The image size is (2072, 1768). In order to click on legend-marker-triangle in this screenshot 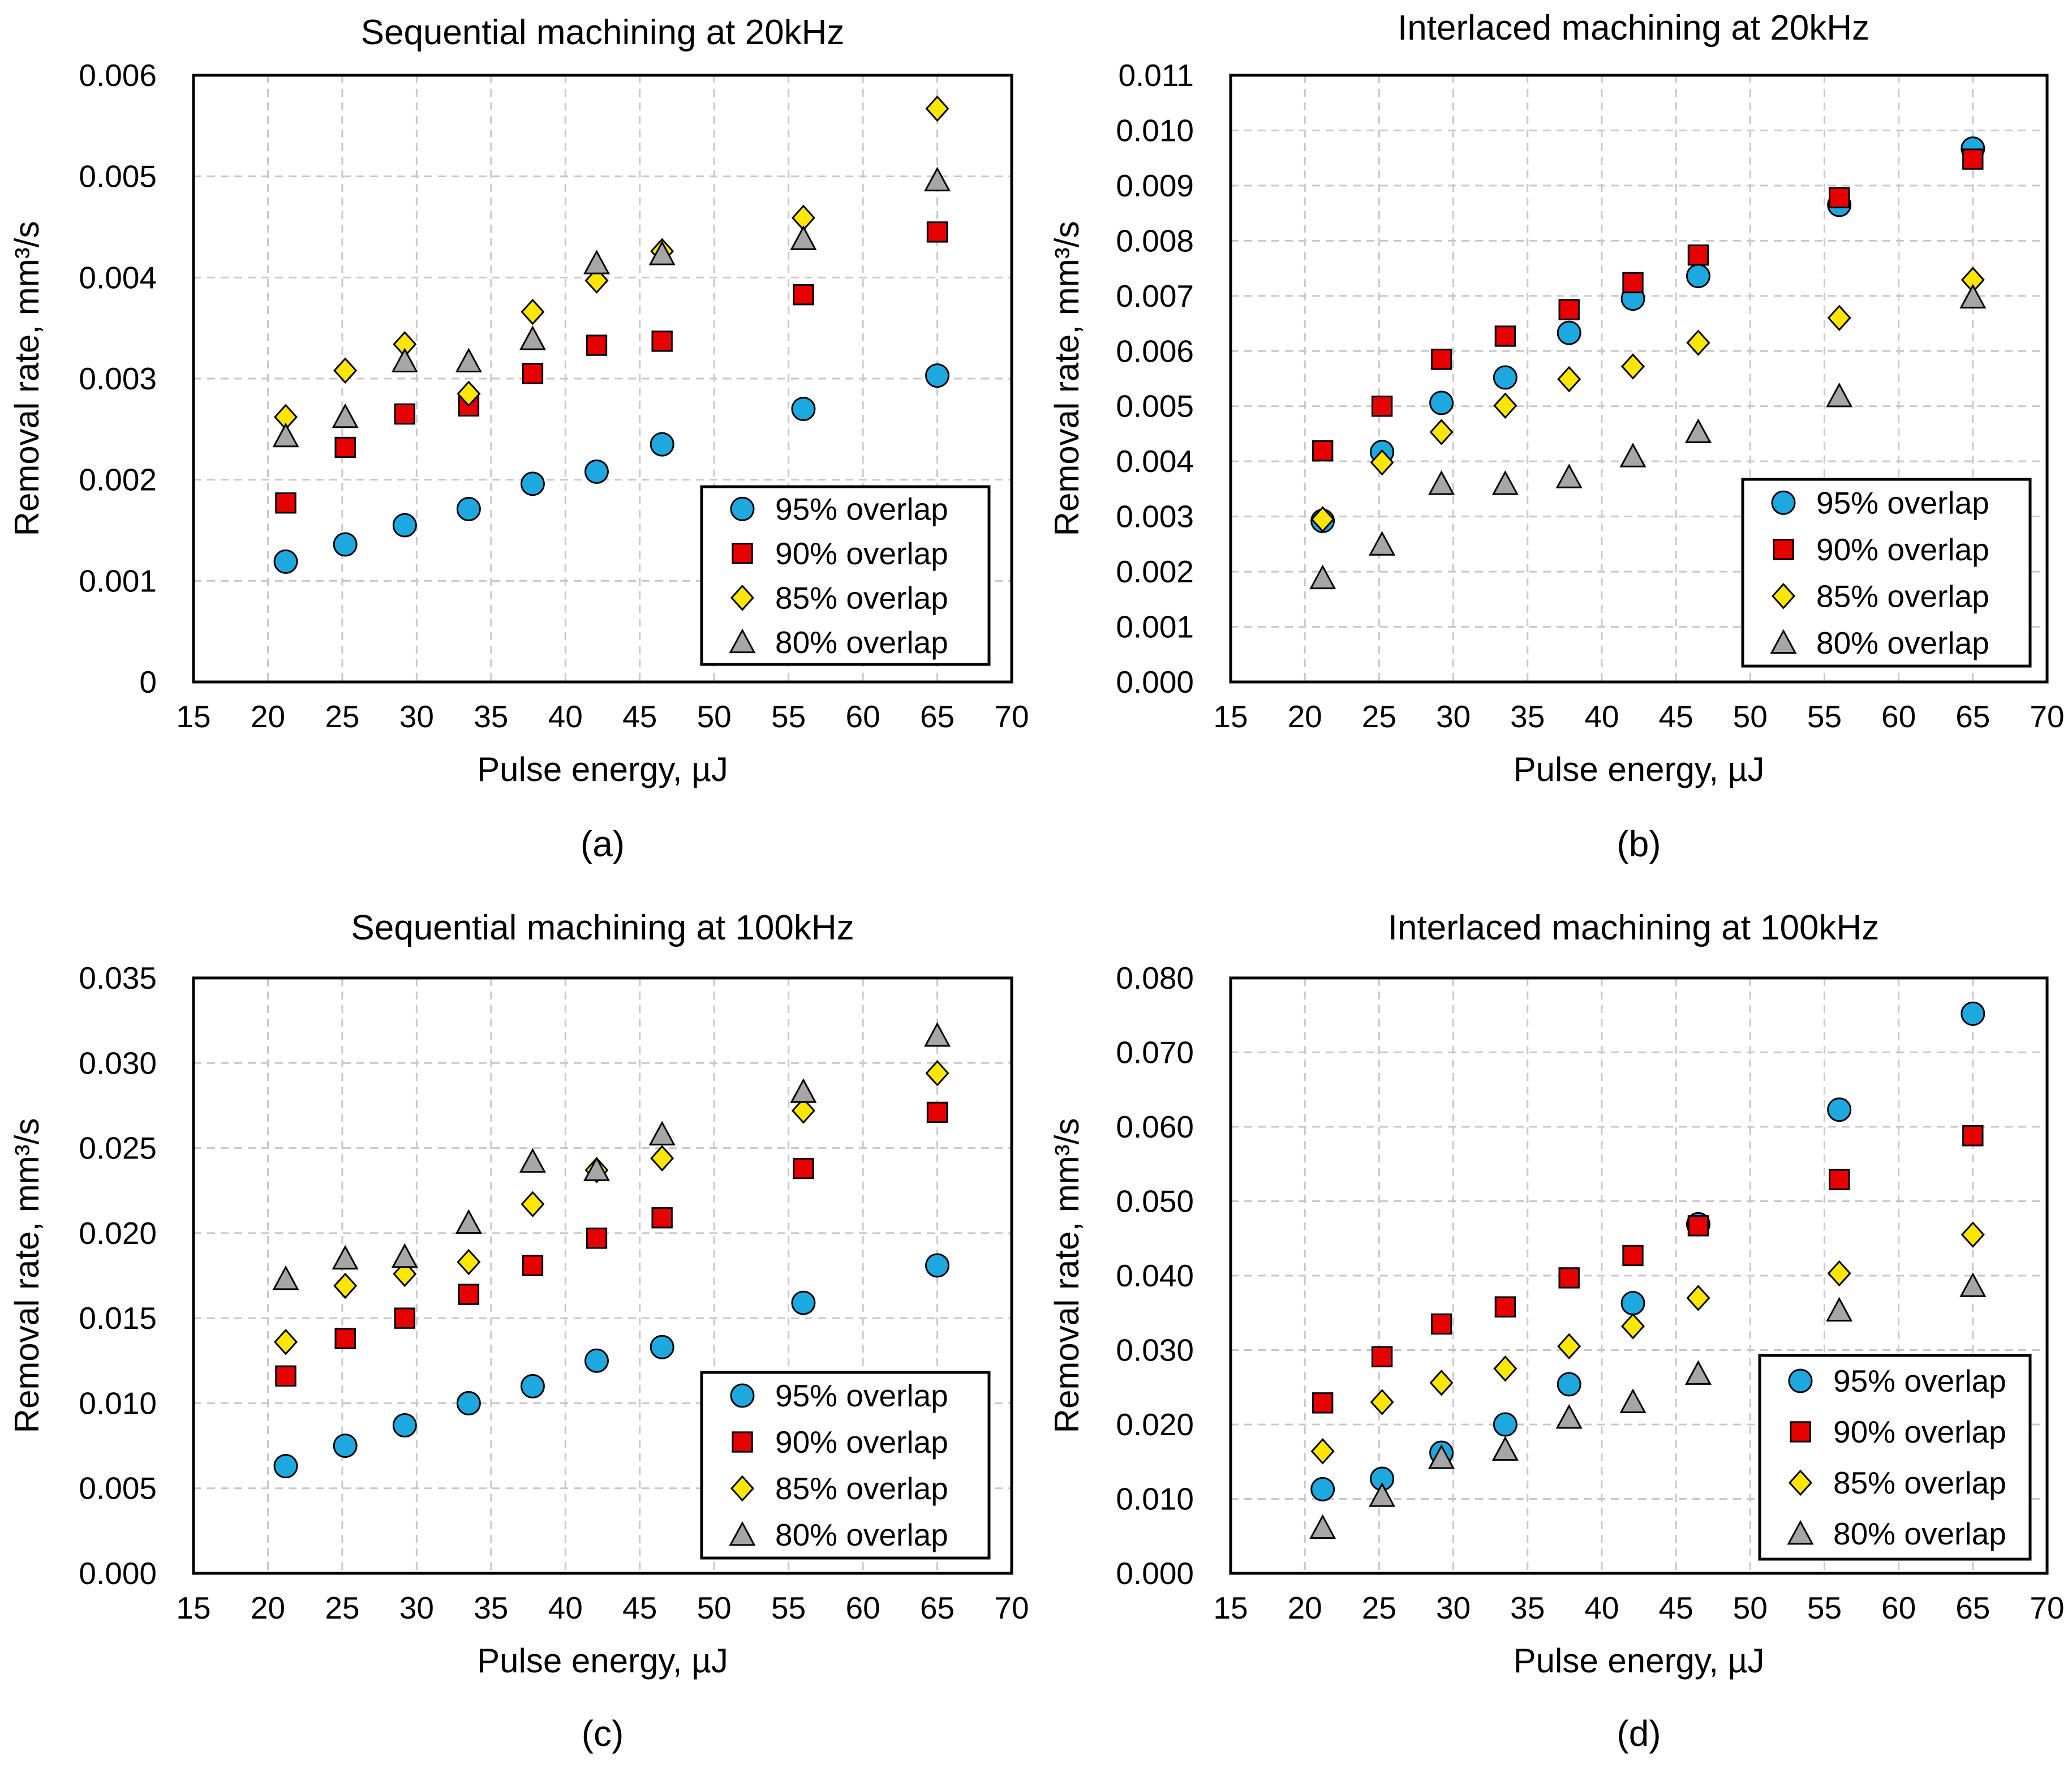, I will do `click(742, 641)`.